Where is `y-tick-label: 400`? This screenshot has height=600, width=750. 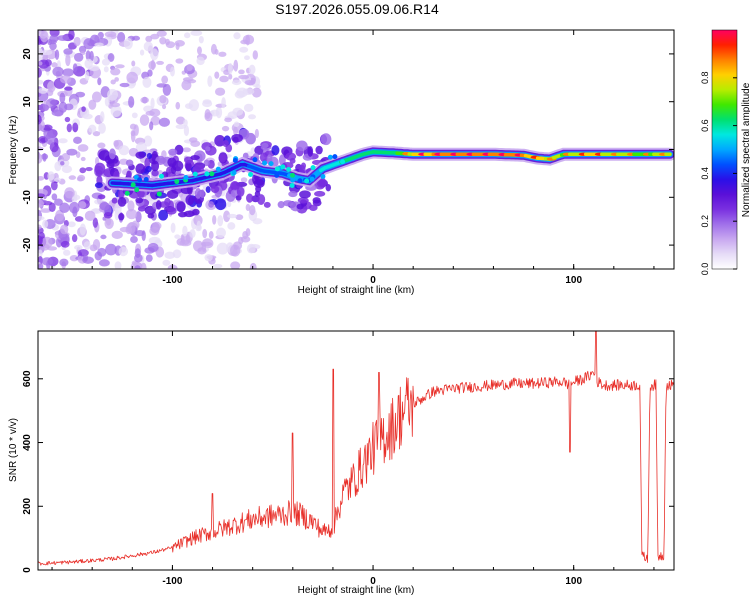 y-tick-label: 400 is located at coordinates (27, 442).